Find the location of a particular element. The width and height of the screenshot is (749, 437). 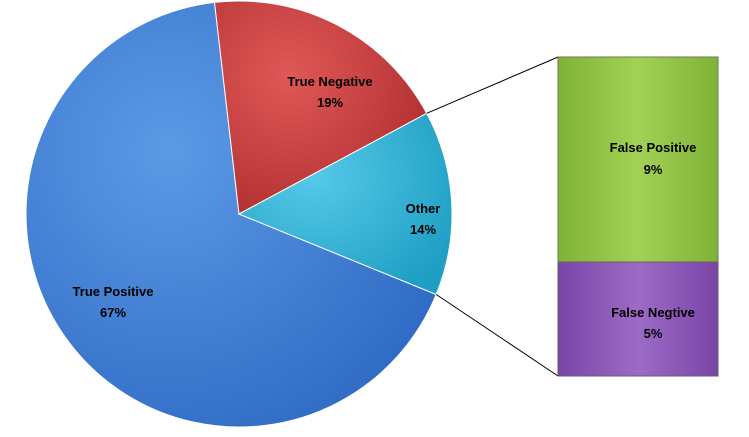

label-true-positive: True Positive is located at coordinates (113, 291).